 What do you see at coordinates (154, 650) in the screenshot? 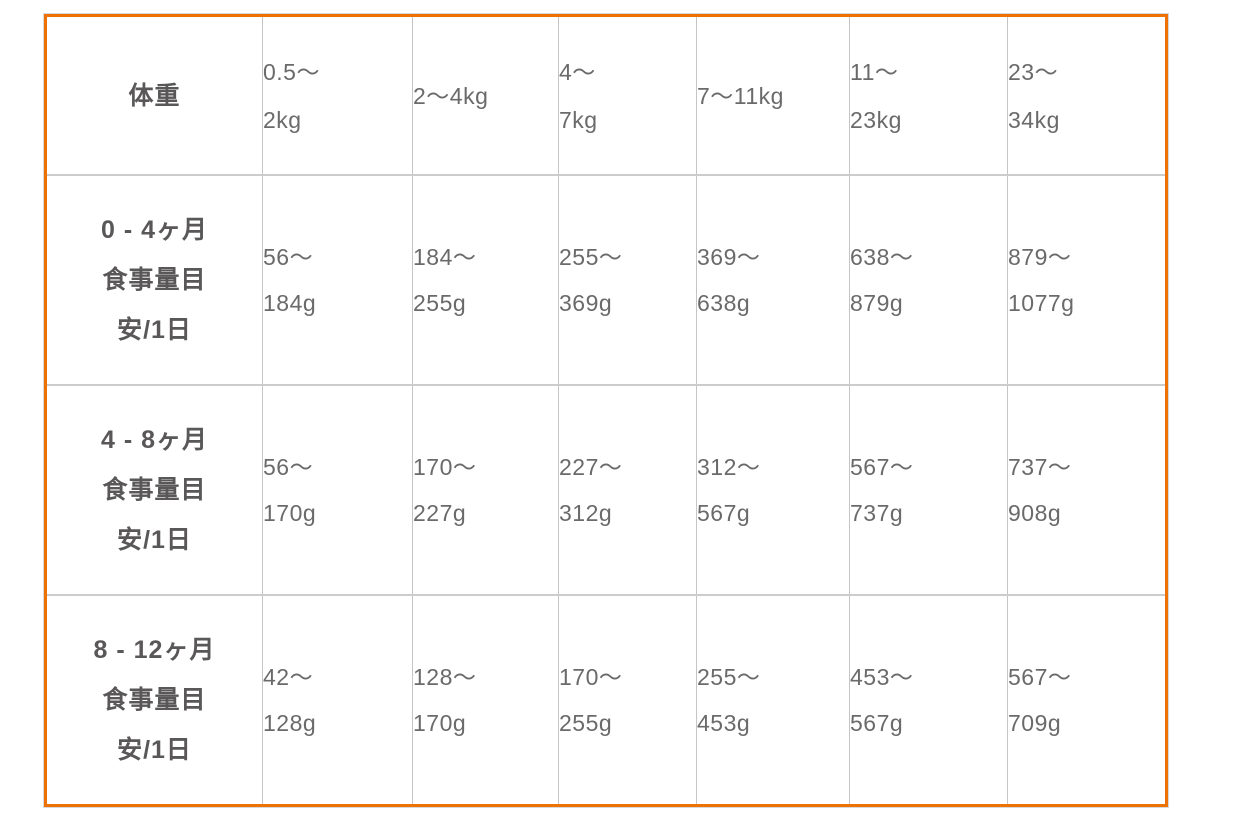
I see `row-label-text: 8 - 12ヶ月` at bounding box center [154, 650].